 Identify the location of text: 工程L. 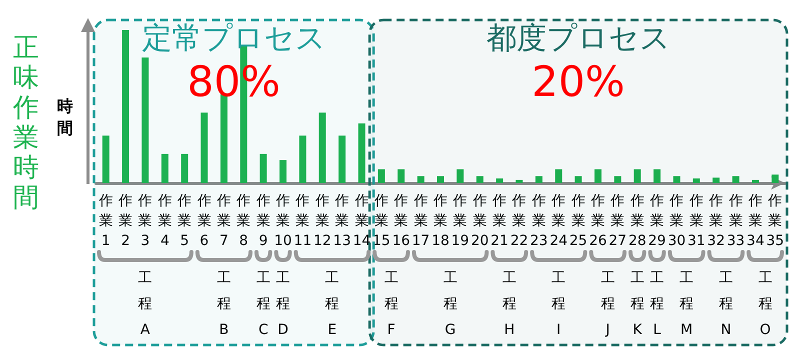
(657, 304).